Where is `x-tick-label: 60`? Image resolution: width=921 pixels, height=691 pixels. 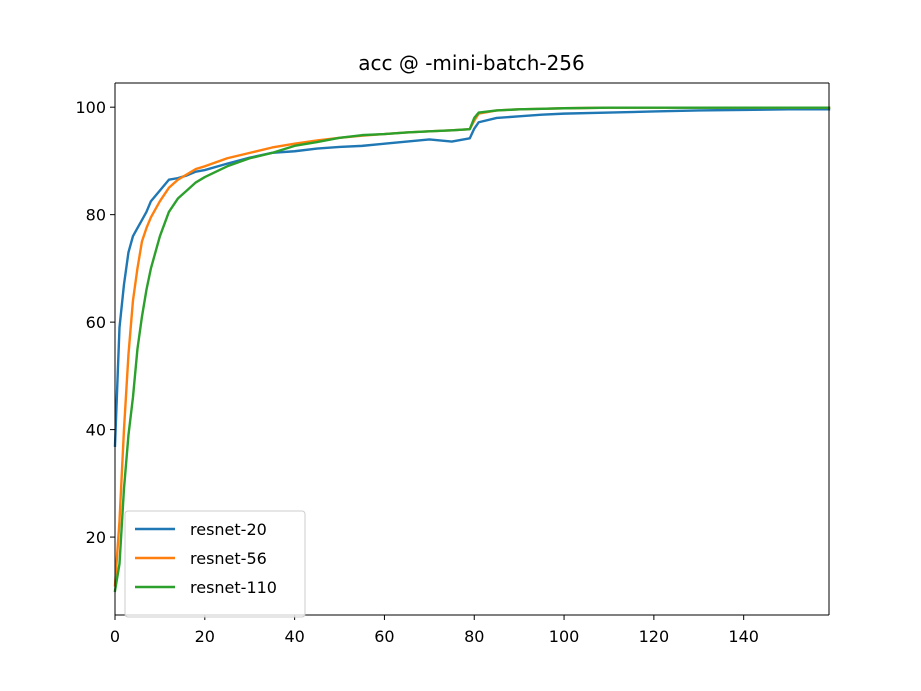 x-tick-label: 60 is located at coordinates (384, 636).